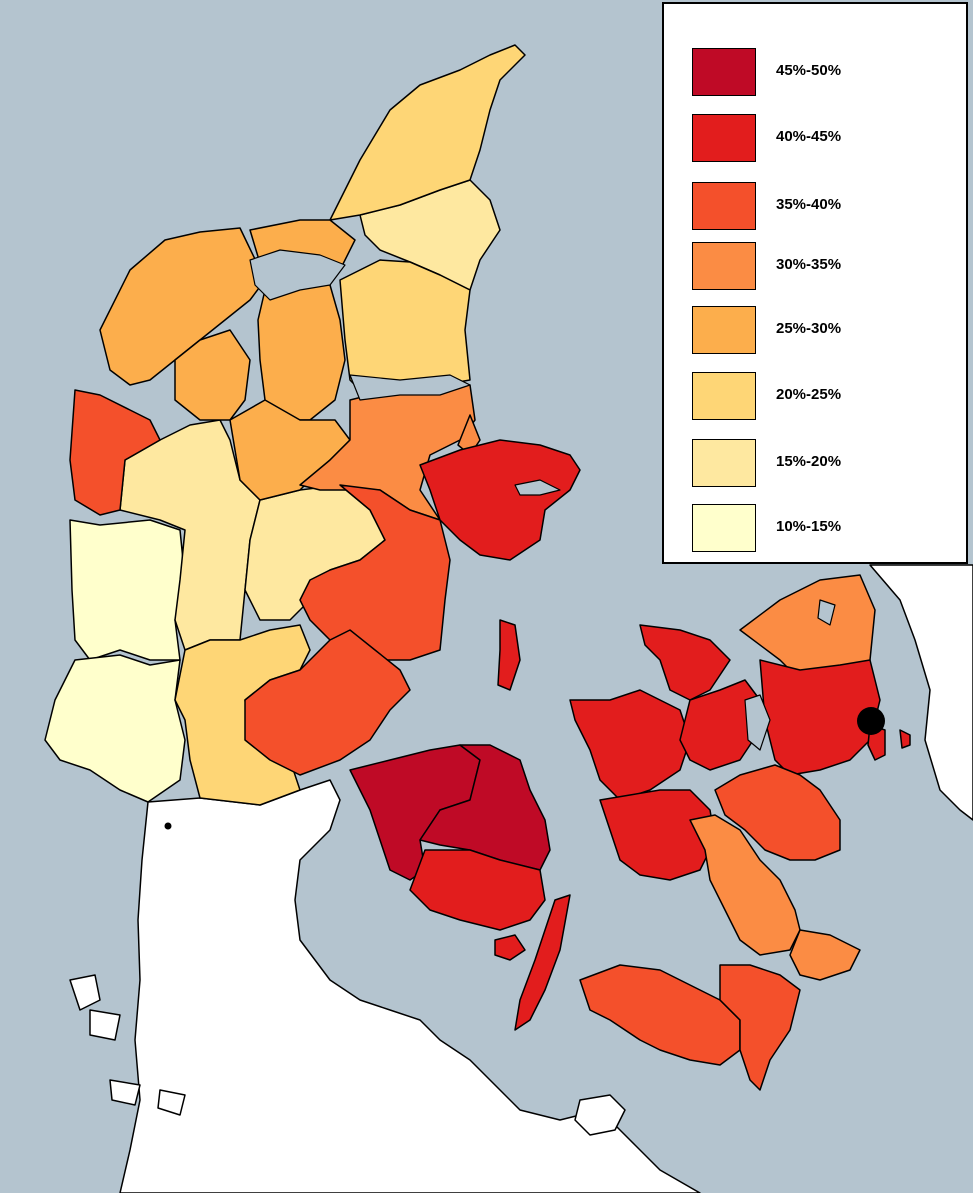 Image resolution: width=973 pixels, height=1193 pixels. What do you see at coordinates (477, 890) in the screenshot?
I see `region-funen-south` at bounding box center [477, 890].